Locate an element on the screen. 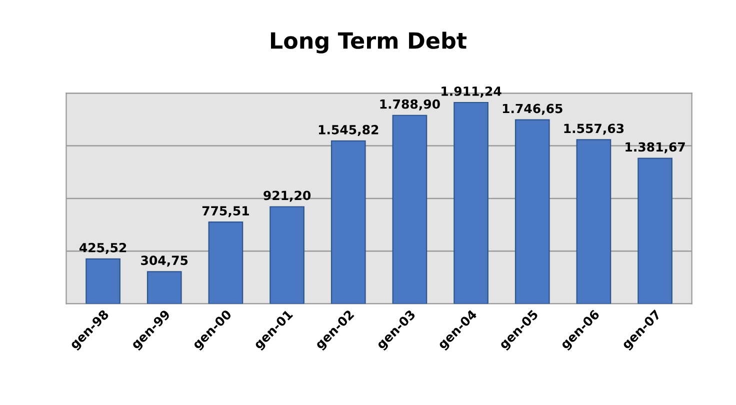 The image size is (736, 405). data-label: 425,52 is located at coordinates (102, 248).